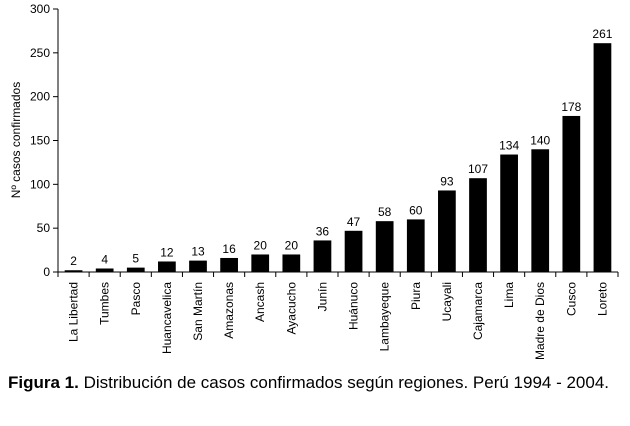 The width and height of the screenshot is (630, 426). I want to click on data-label: 140, so click(540, 140).